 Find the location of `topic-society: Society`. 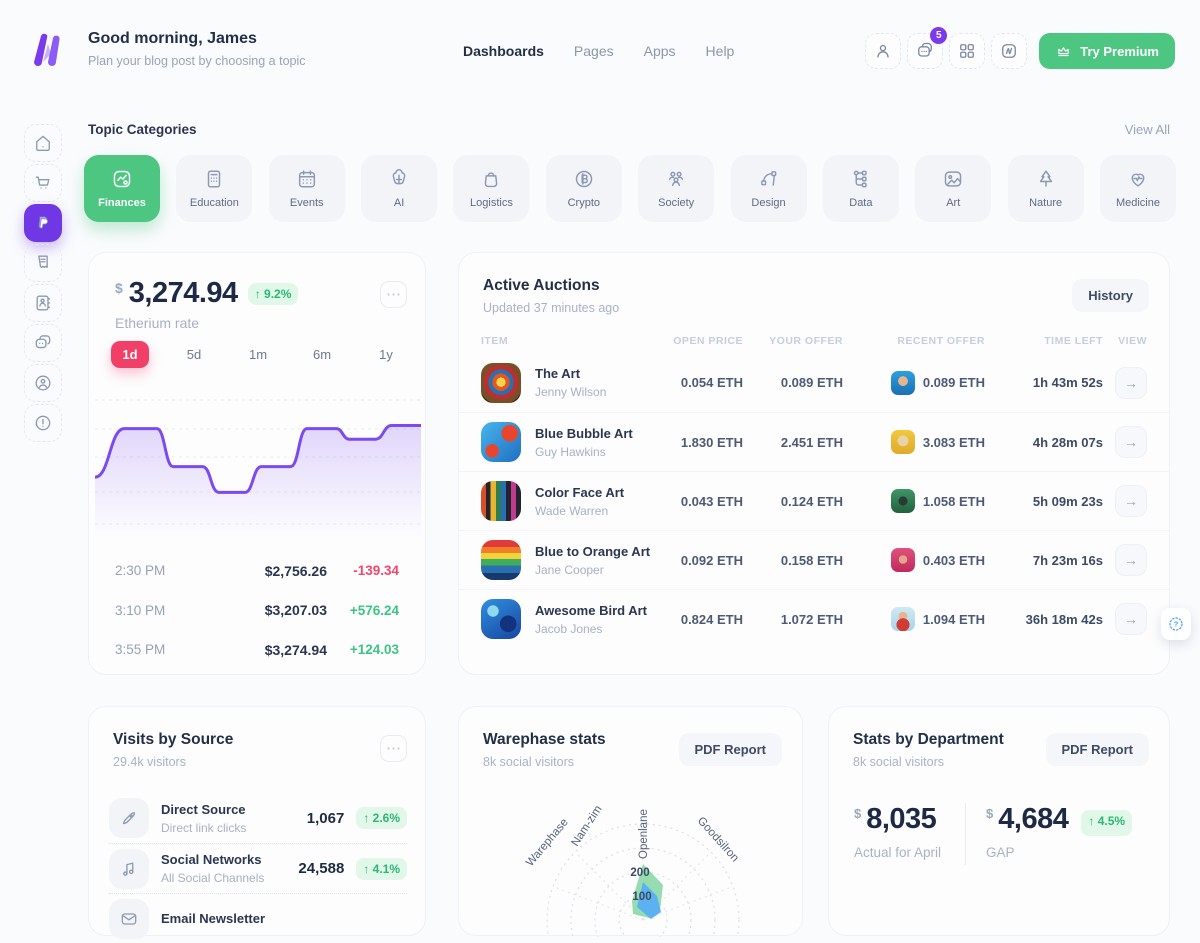

topic-society: Society is located at coordinates (676, 188).